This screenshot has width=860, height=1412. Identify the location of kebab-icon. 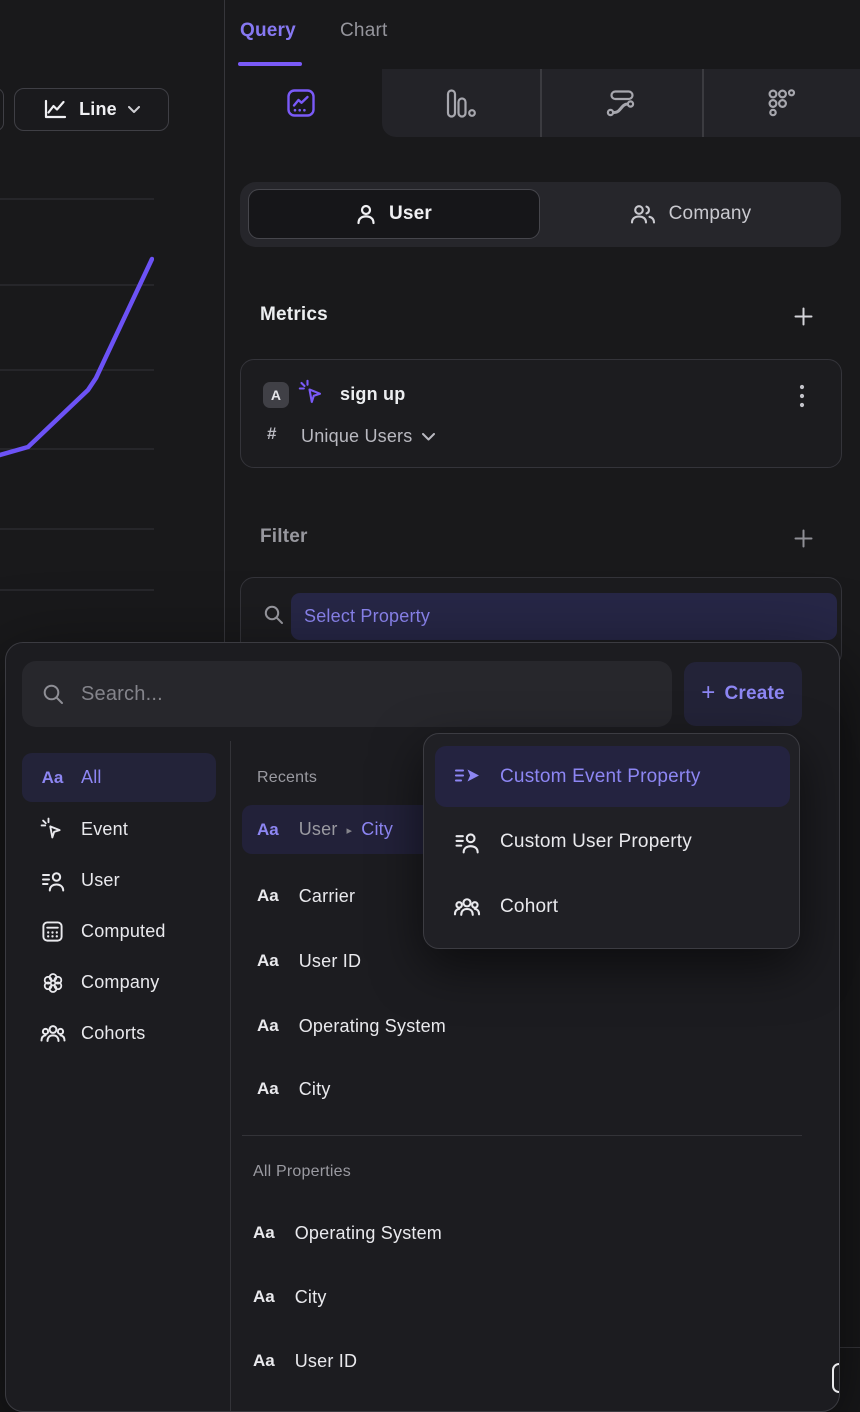
(802, 396).